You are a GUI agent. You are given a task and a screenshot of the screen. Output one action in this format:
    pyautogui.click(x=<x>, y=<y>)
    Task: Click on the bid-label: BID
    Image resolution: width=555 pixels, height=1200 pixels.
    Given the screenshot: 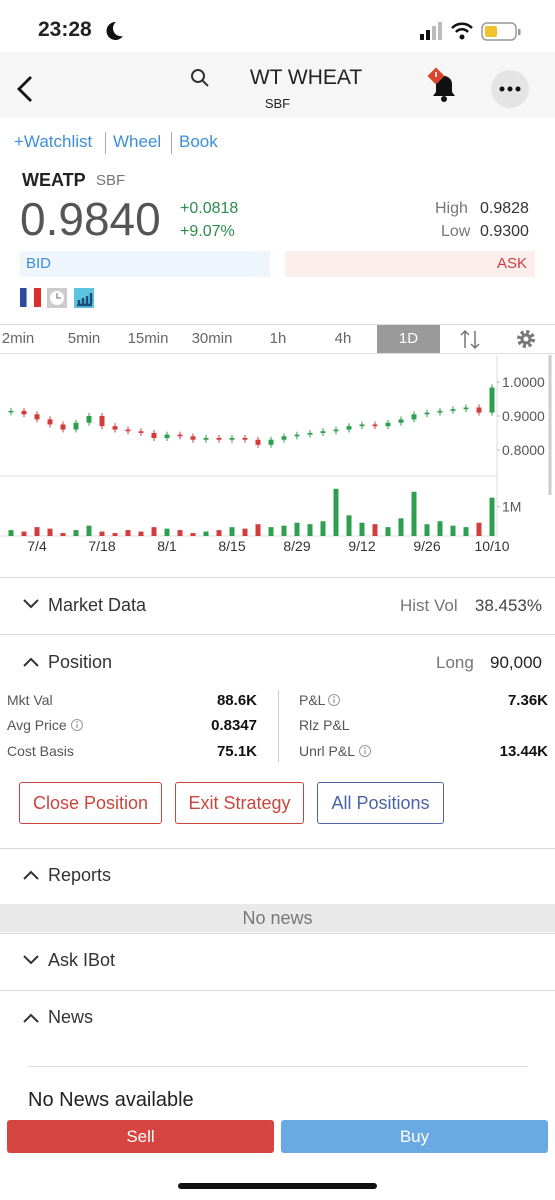 What is the action you would take?
    pyautogui.click(x=39, y=263)
    